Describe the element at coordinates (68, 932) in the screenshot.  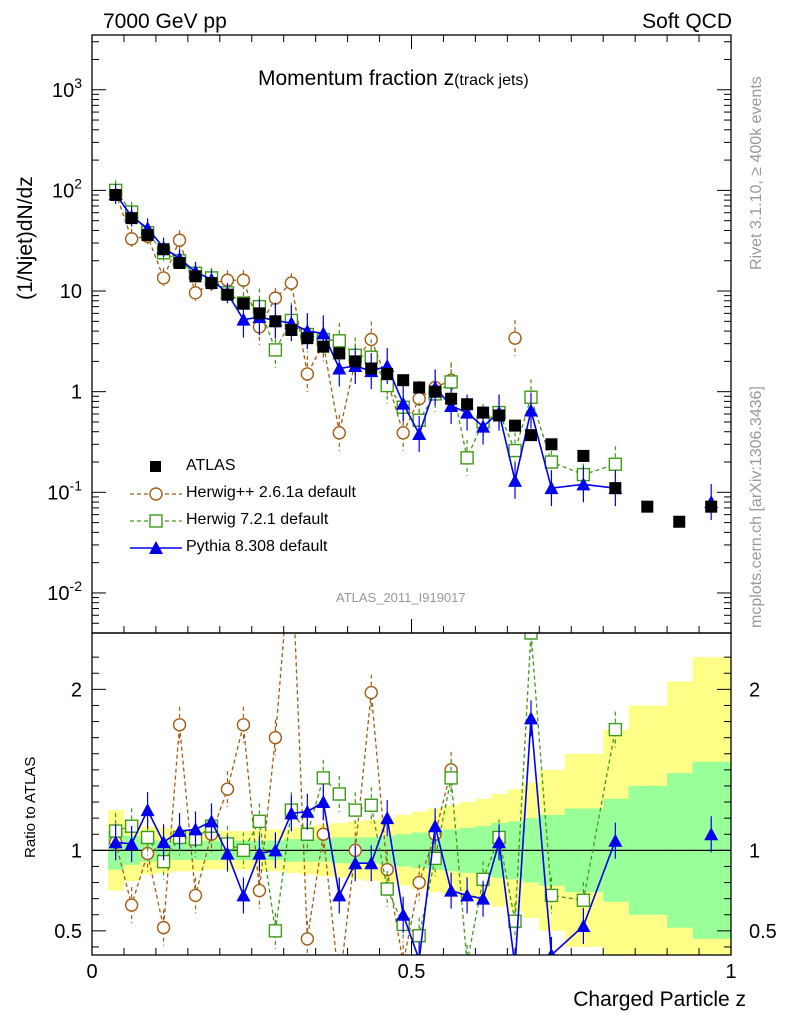
I see `y-tick-label-ratio: 0.5` at that location.